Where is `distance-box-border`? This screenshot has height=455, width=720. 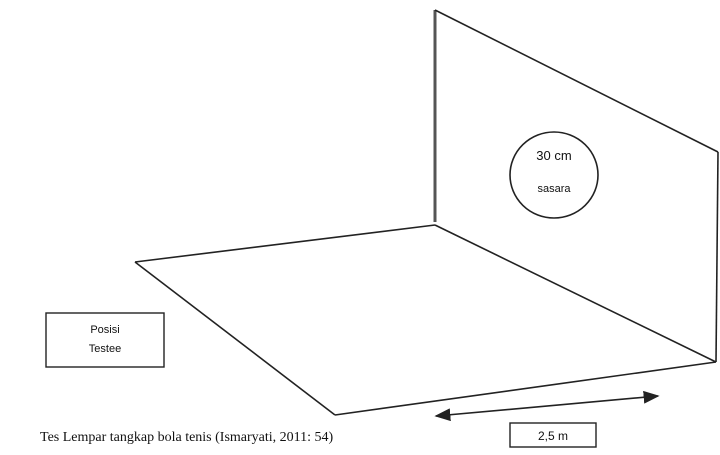
distance-box-border is located at coordinates (553, 435).